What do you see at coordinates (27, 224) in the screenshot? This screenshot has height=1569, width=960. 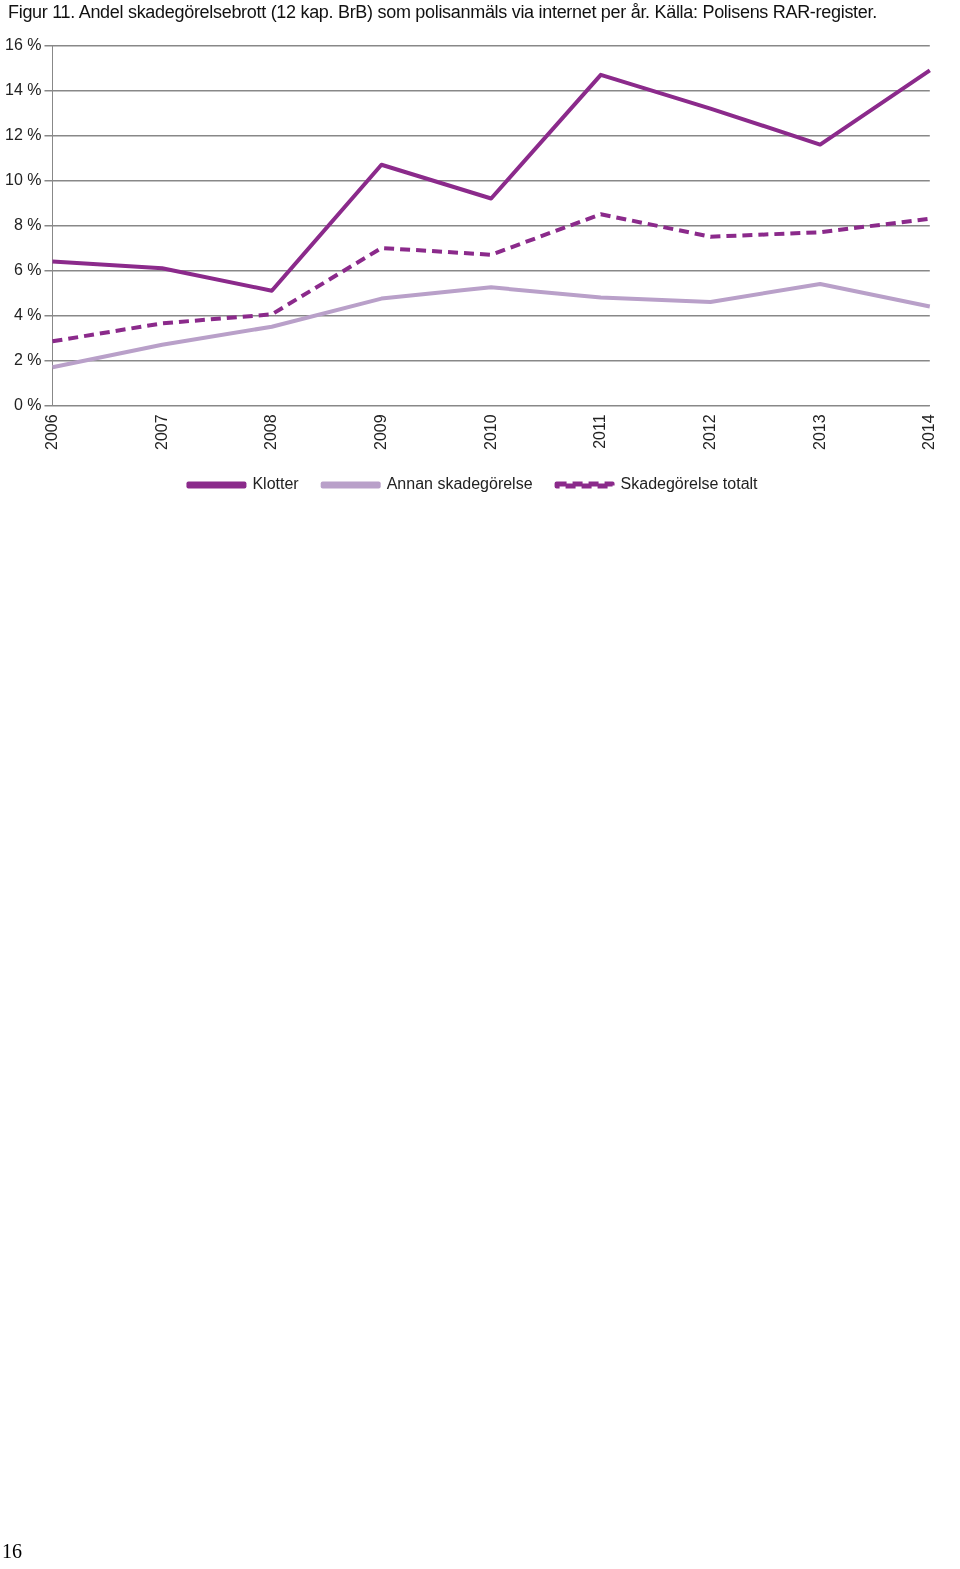 I see `y-tick-label: 8 %` at bounding box center [27, 224].